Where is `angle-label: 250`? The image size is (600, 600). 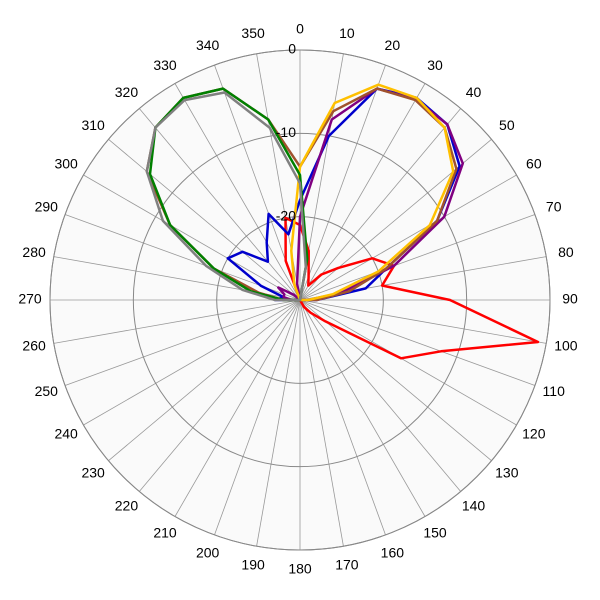 angle-label: 250 is located at coordinates (47, 391).